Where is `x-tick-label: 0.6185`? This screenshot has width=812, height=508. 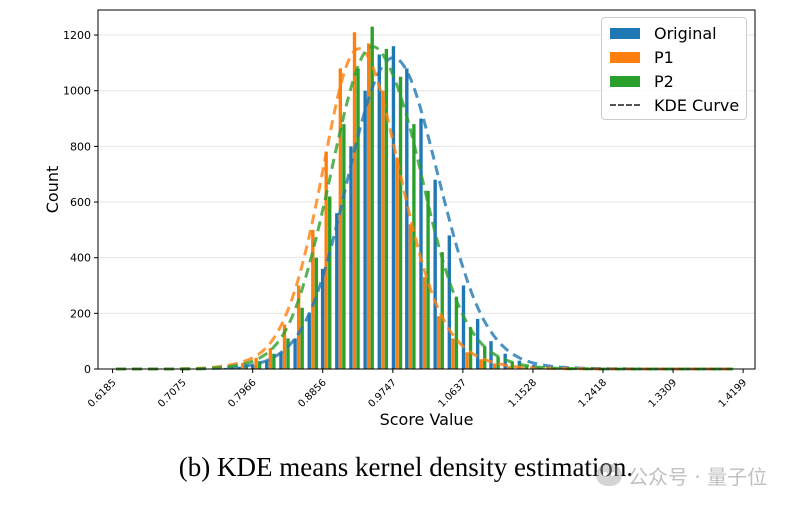 x-tick-label: 0.6185 is located at coordinates (102, 393).